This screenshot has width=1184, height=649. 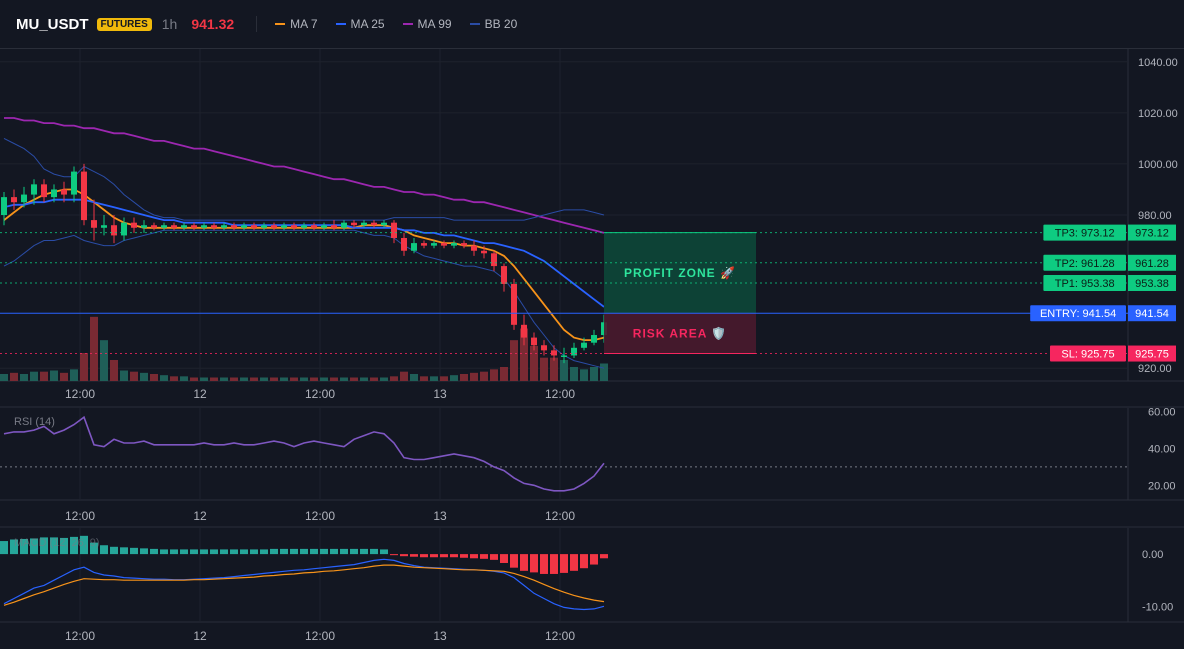 What do you see at coordinates (427, 24) in the screenshot?
I see `legend-ma99: MA 99` at bounding box center [427, 24].